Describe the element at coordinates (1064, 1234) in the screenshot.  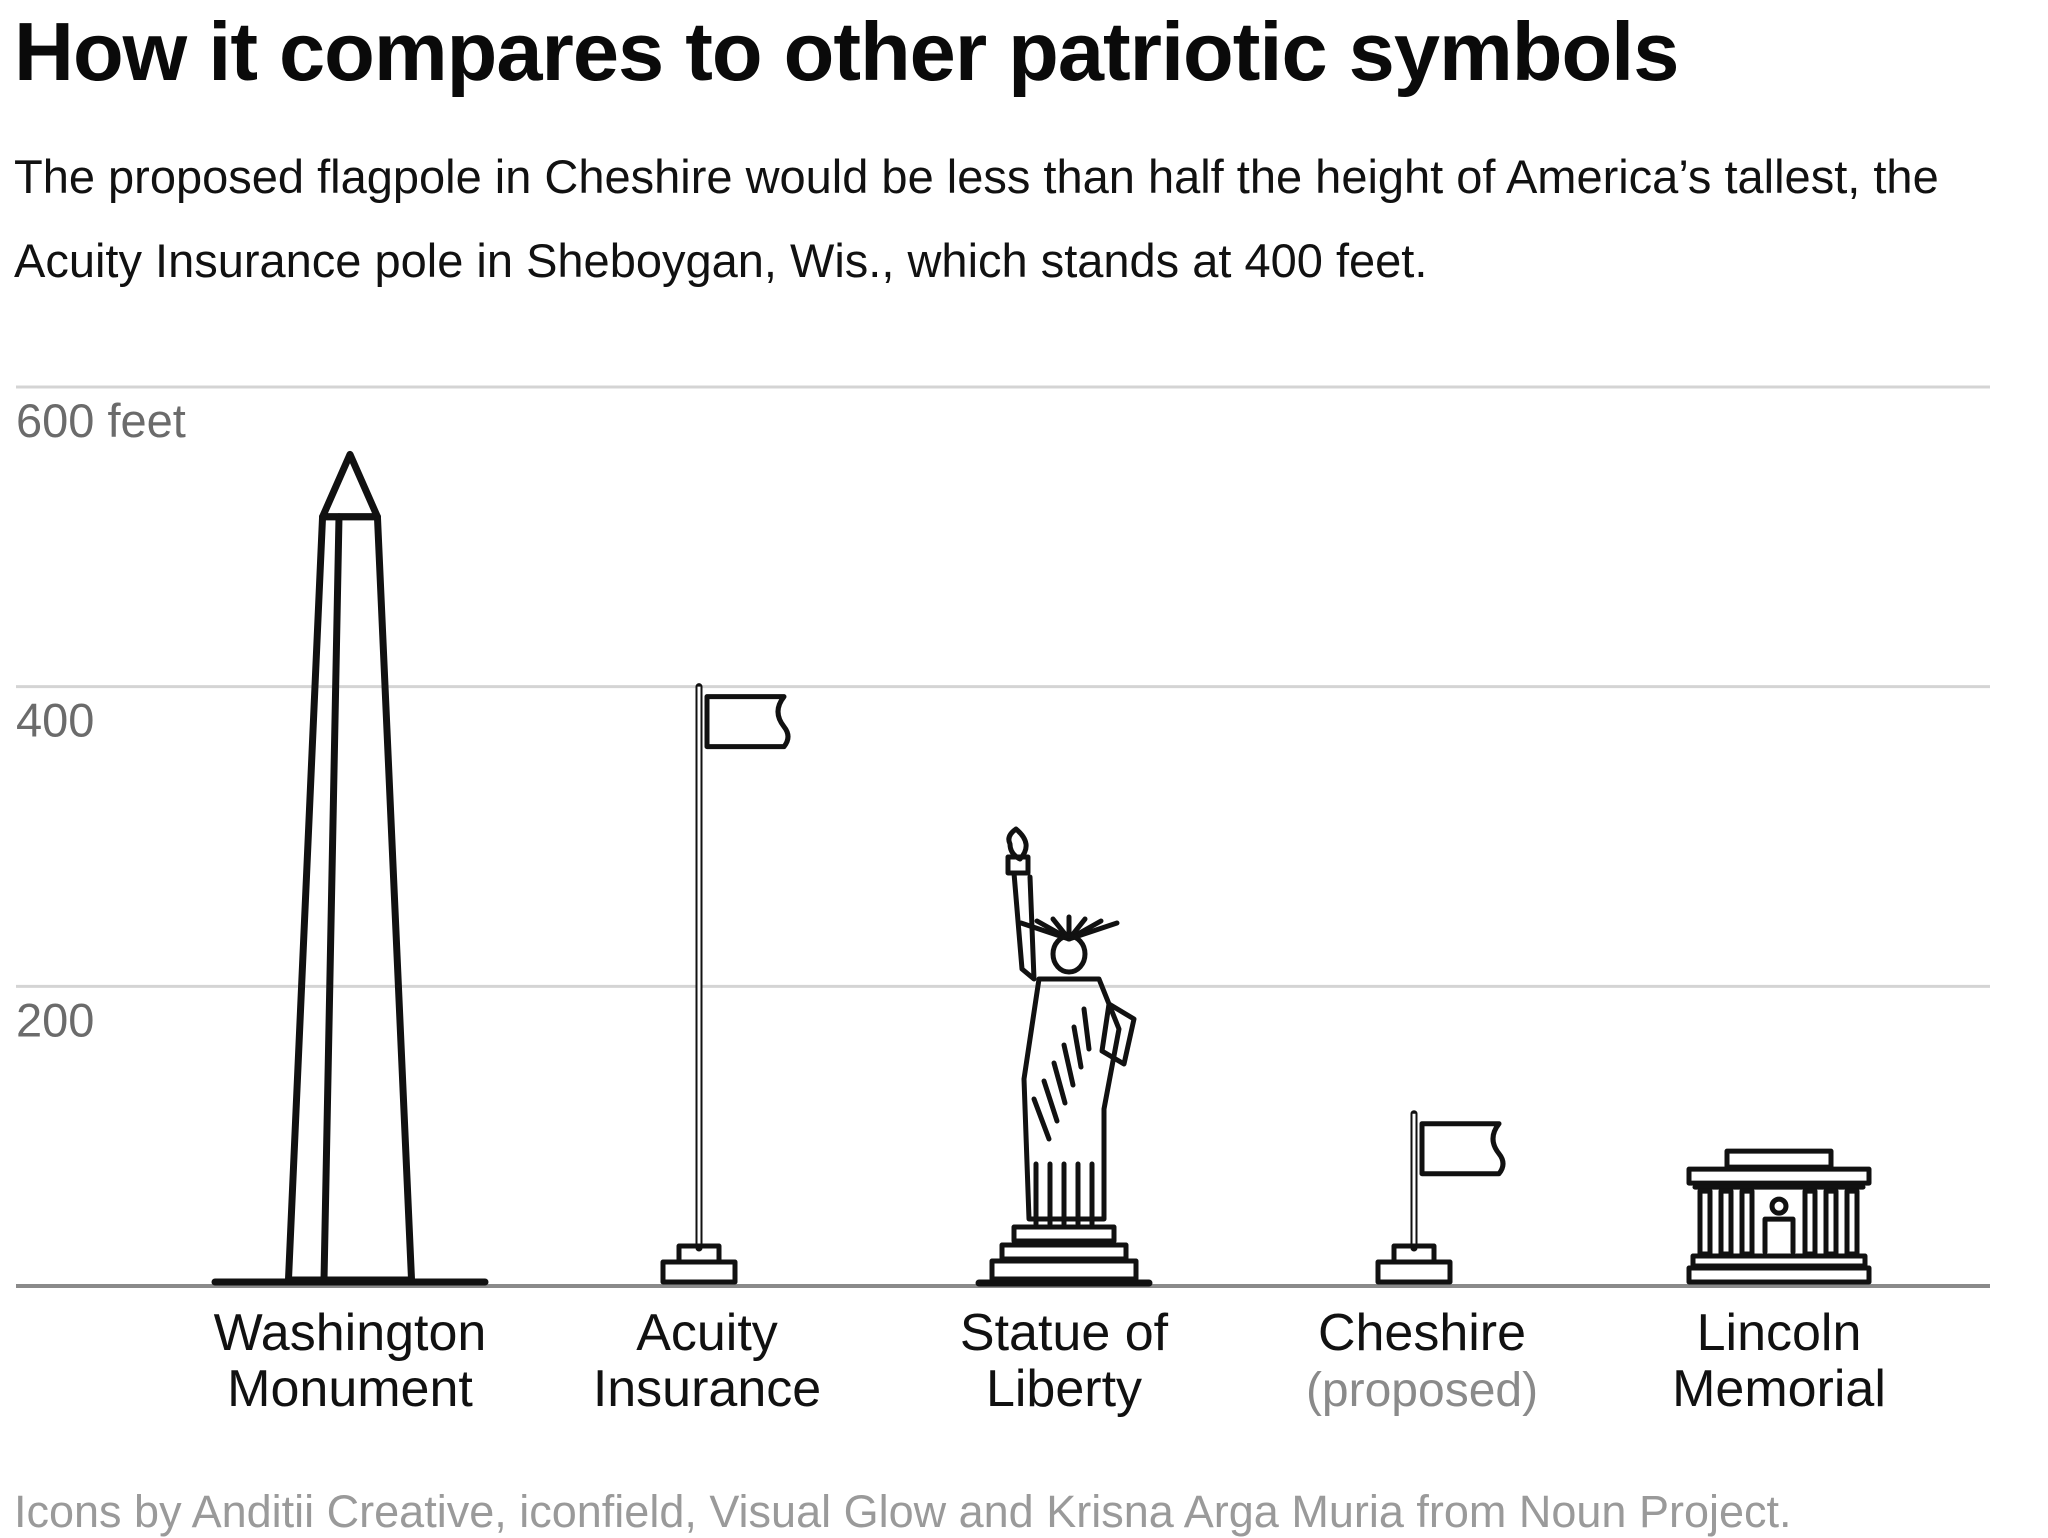
I see `pedestal-top` at that location.